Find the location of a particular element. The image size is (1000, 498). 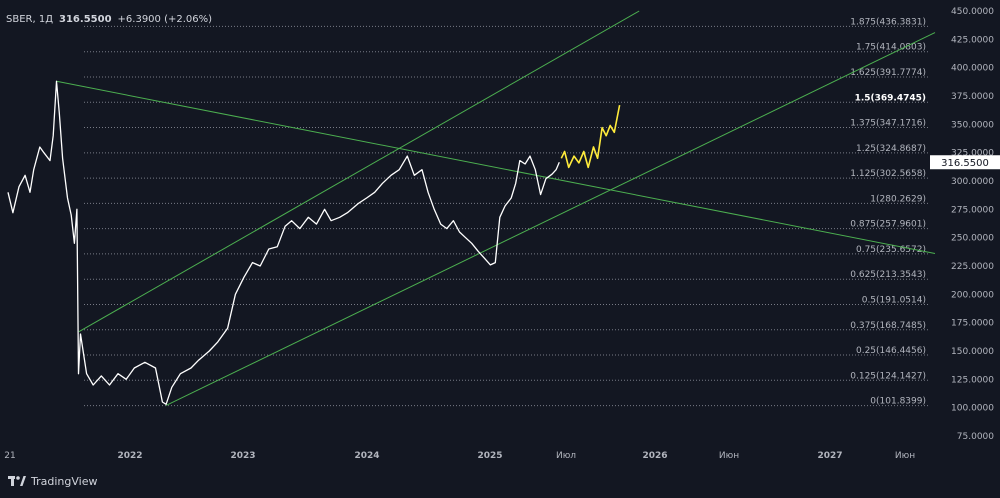

fib-level-label: 0.25(146.4456) is located at coordinates (891, 351).